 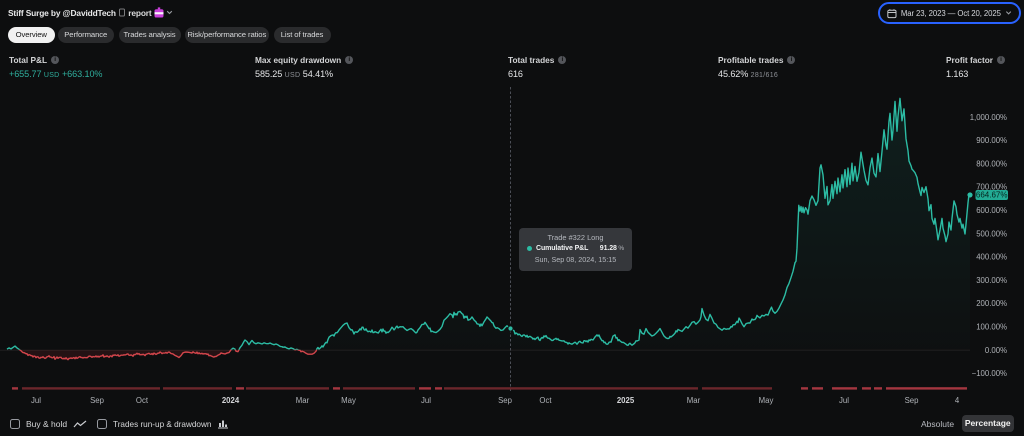 I want to click on svg-text: 500.00%, so click(x=991, y=233).